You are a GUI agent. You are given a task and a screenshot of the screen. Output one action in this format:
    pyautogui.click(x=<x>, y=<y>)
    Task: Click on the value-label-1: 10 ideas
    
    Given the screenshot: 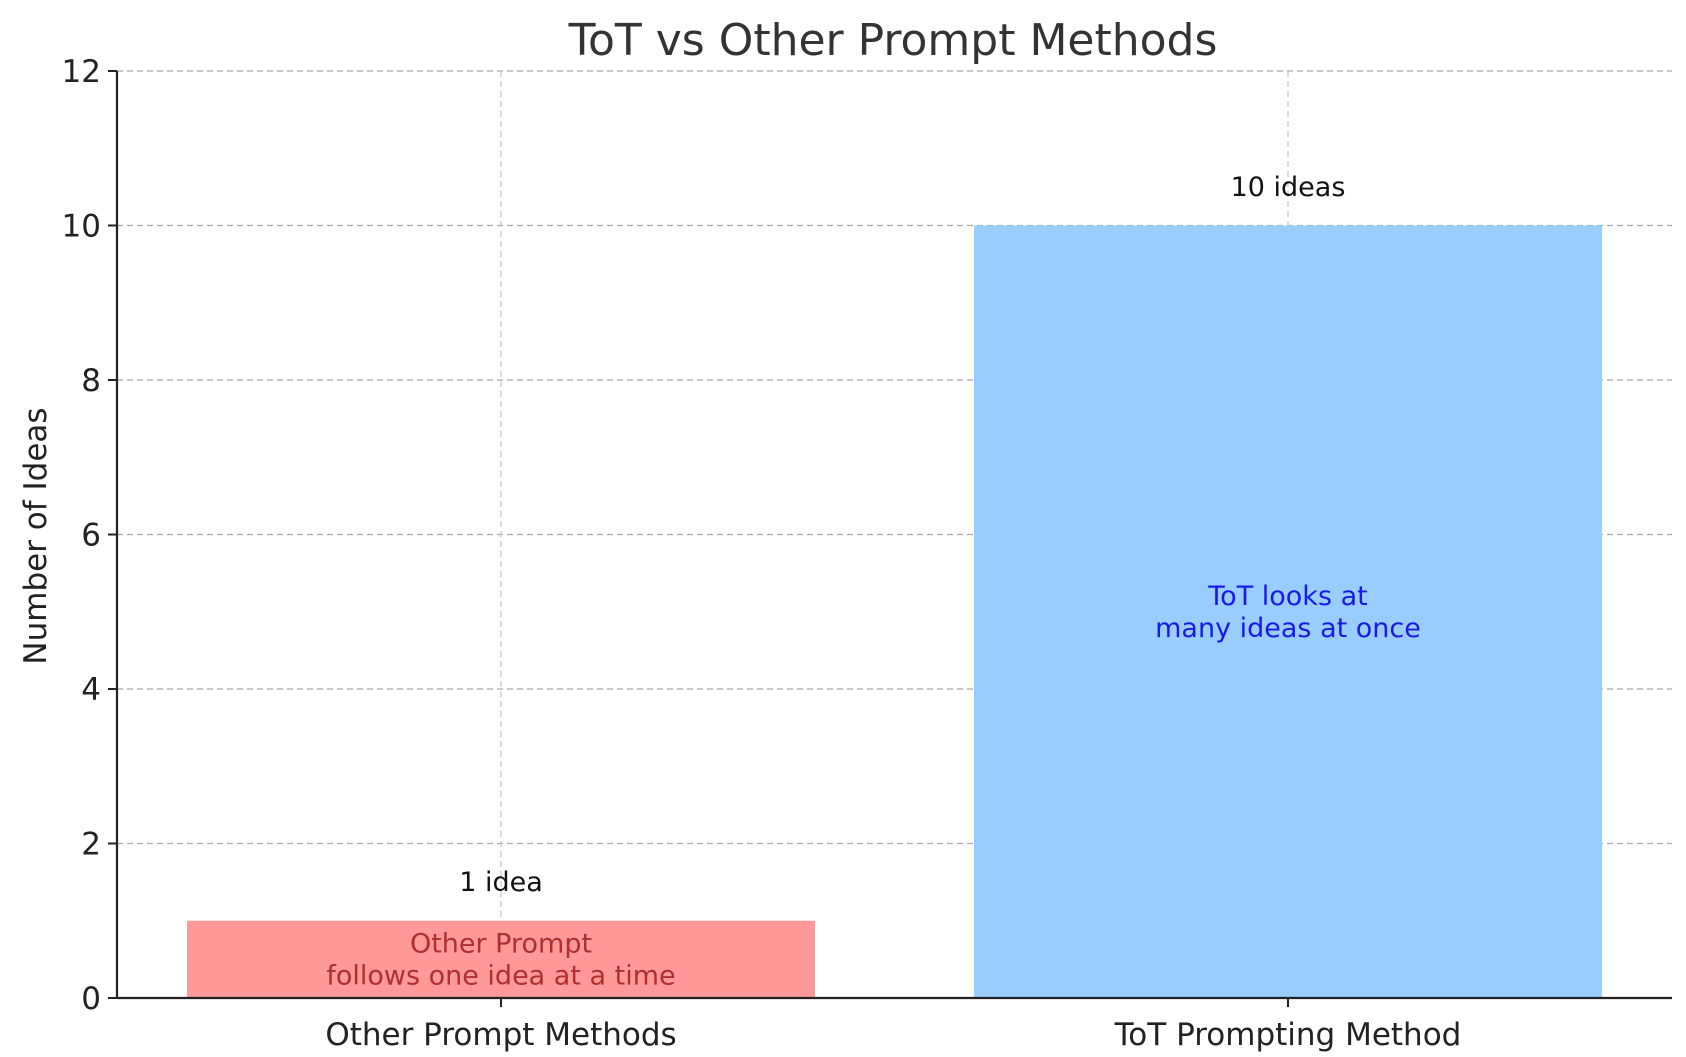 What is the action you would take?
    pyautogui.click(x=1288, y=187)
    